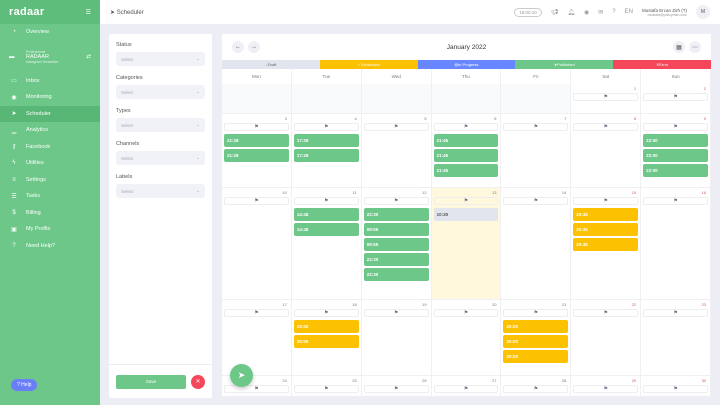  Describe the element at coordinates (676, 337) in the screenshot. I see `day-cell: 23 ⚑` at that location.